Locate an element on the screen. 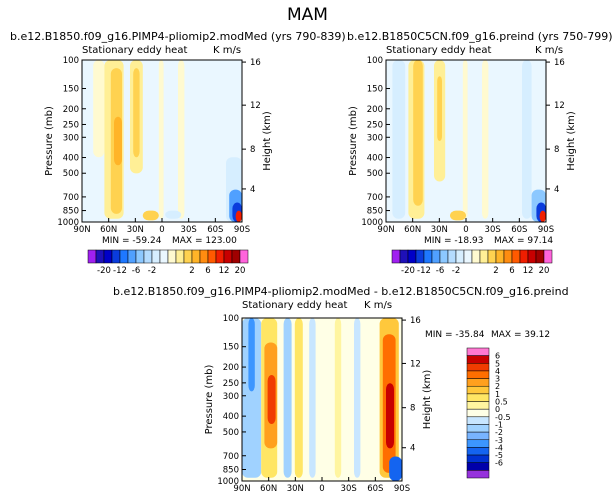 This screenshot has width=615, height=499. panel3-field is located at coordinates (322, 399).